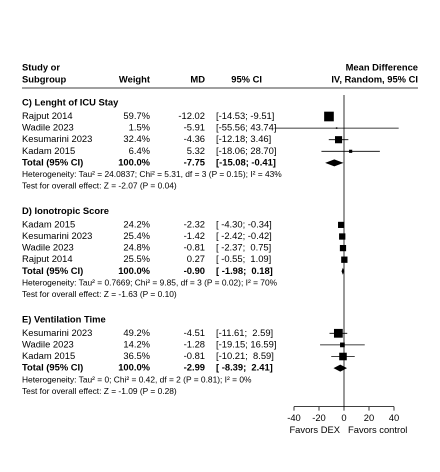 This screenshot has height=472, width=440. What do you see at coordinates (136, 223) in the screenshot?
I see `weight: 24.2%` at bounding box center [136, 223].